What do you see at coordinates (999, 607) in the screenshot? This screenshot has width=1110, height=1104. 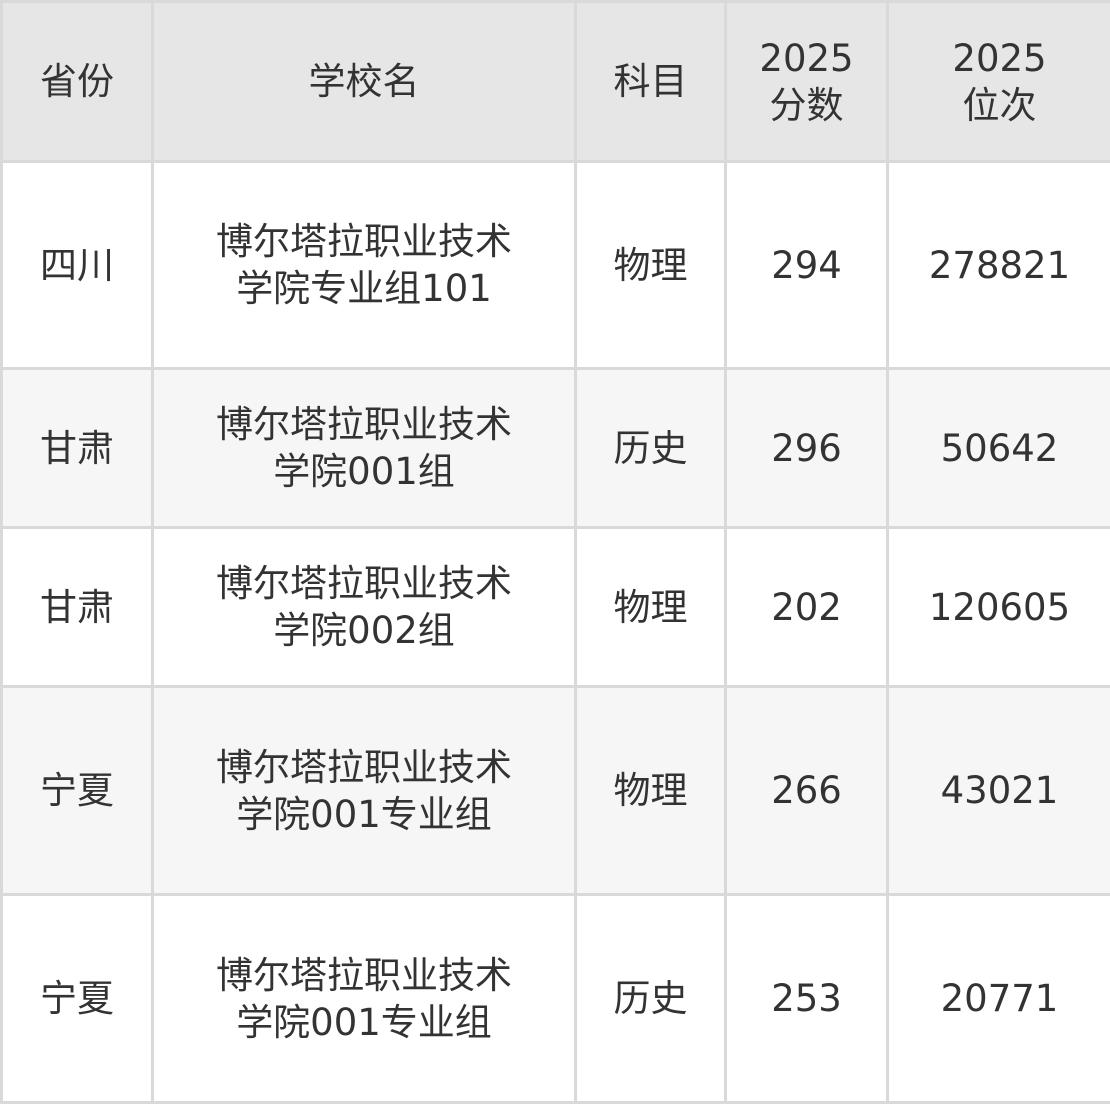 I see `rank-cell: 120605` at bounding box center [999, 607].